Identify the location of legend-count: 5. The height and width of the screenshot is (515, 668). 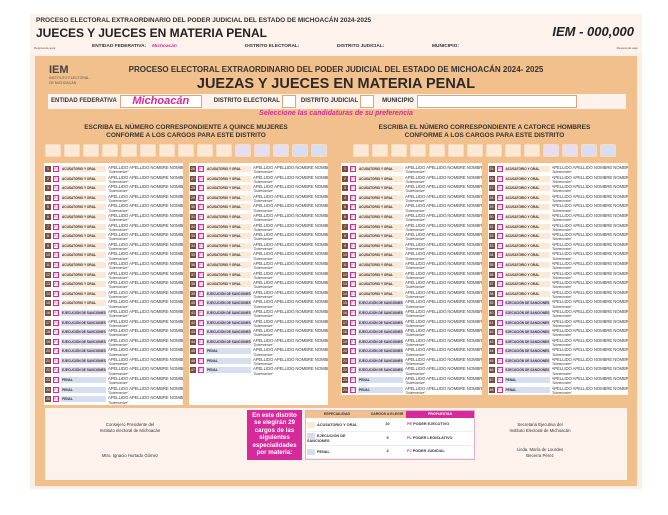
(387, 438).